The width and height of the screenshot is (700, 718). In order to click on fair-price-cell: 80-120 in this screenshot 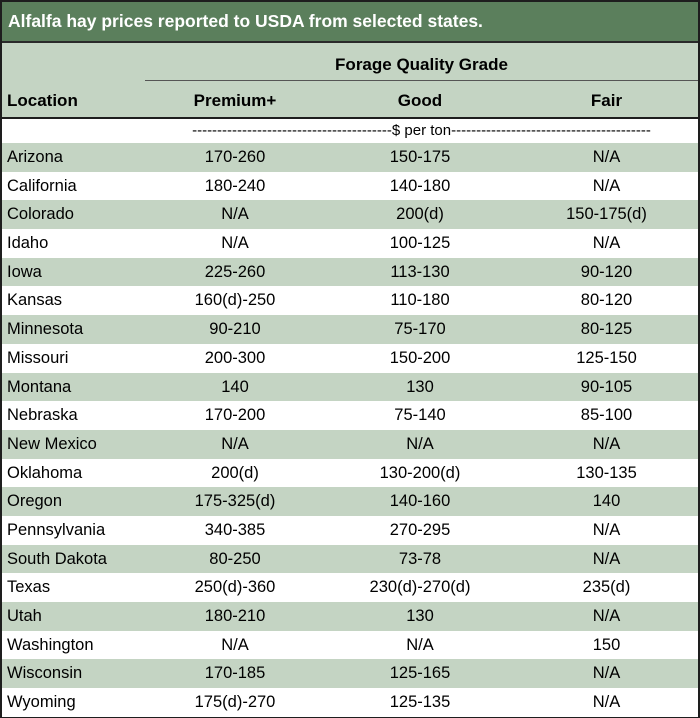, I will do `click(606, 300)`.